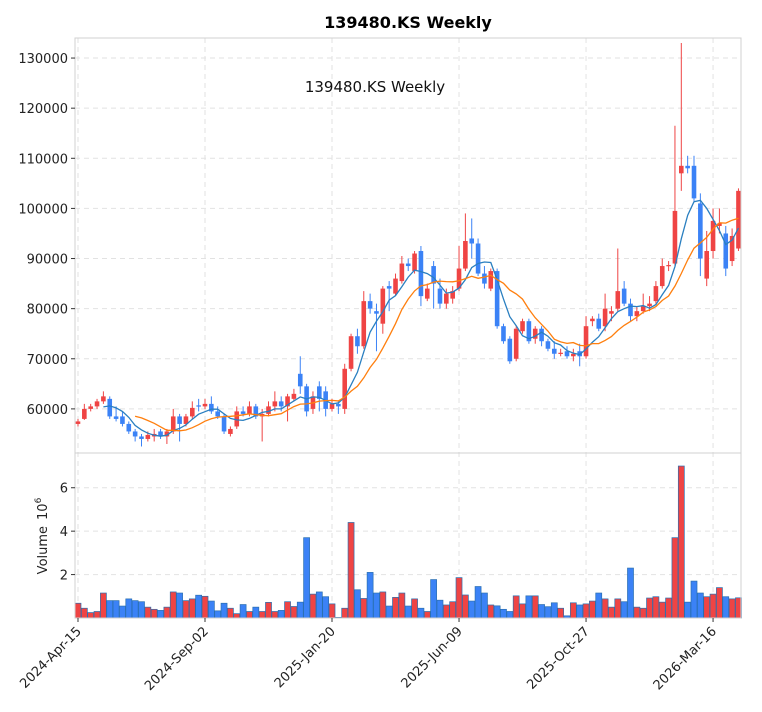 Image resolution: width=762 pixels, height=712 pixels. What do you see at coordinates (47, 360) in the screenshot?
I see `price-tick-label: 70000` at bounding box center [47, 360].